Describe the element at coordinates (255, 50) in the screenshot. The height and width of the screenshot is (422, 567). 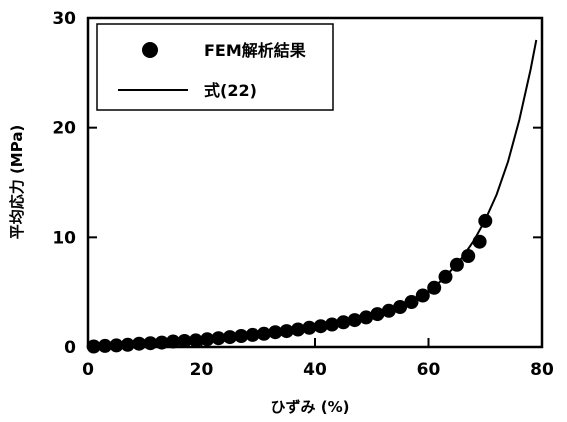
I see `legend-label-fem: FEM解析結果` at that location.